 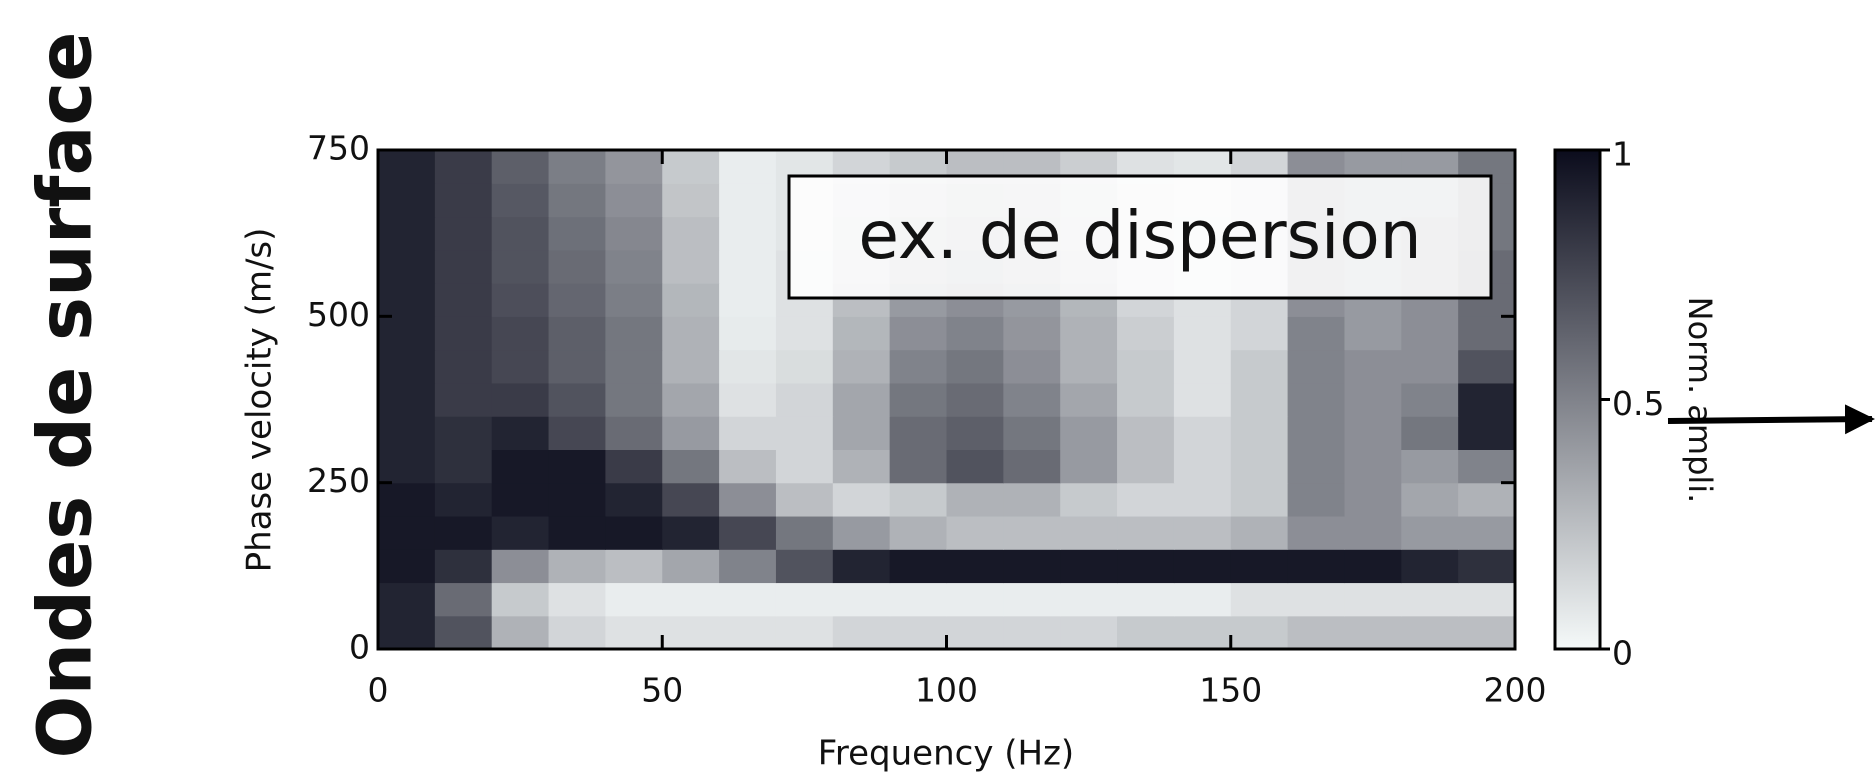 What do you see at coordinates (338, 148) in the screenshot?
I see `y-tick-label: 750` at bounding box center [338, 148].